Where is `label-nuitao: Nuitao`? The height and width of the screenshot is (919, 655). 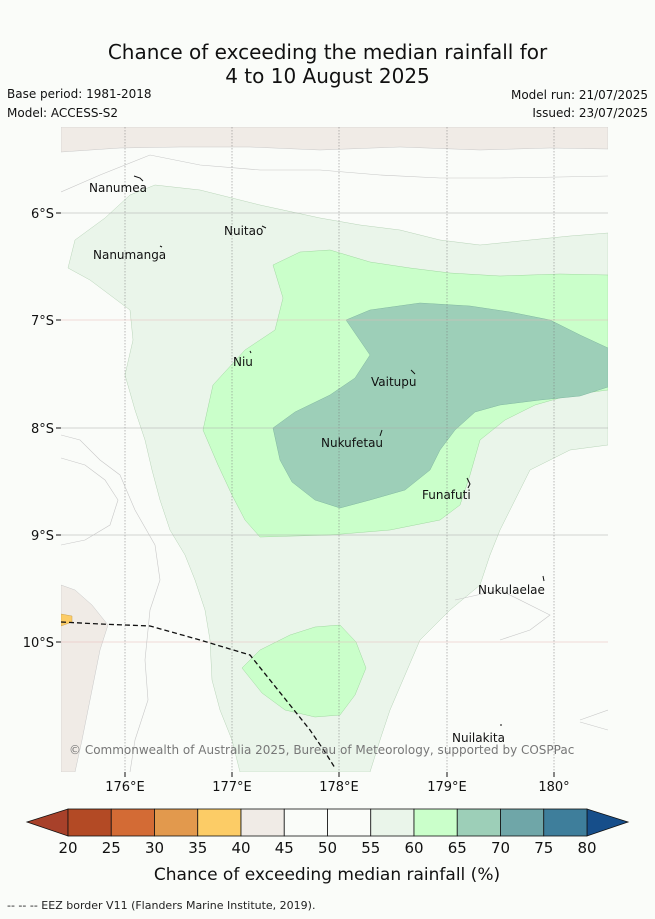
label-nuitao: Nuitao is located at coordinates (243, 231).